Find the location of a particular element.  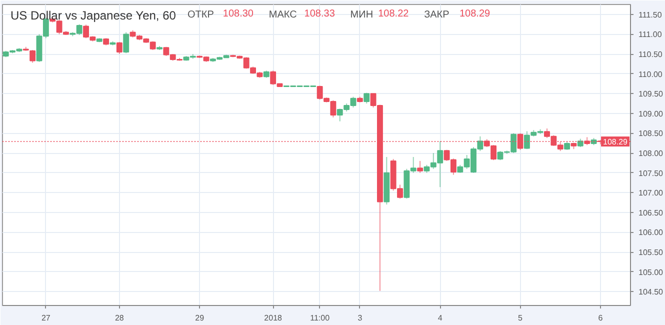

x-tick-label: 27 is located at coordinates (46, 318).